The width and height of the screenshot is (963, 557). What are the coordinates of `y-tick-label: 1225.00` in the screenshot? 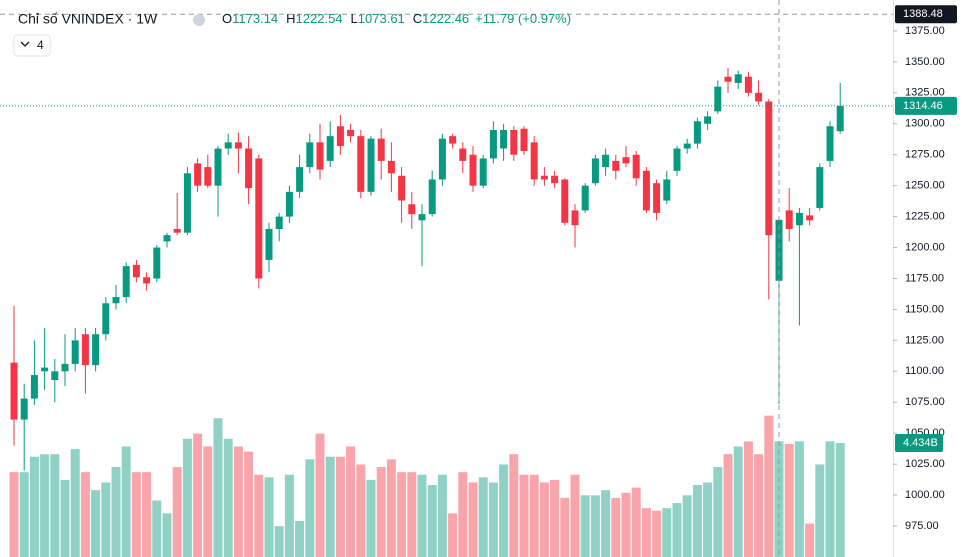 It's located at (925, 217).